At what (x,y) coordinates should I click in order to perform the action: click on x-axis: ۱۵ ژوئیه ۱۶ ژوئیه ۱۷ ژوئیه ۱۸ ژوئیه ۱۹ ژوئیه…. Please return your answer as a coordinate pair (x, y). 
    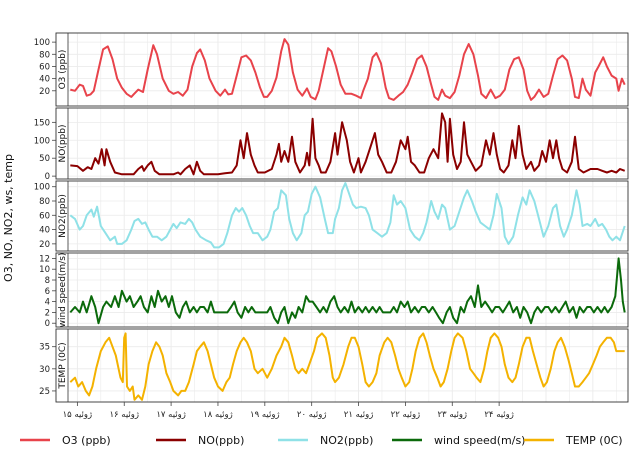
    Looking at the image, I should click on (288, 411).